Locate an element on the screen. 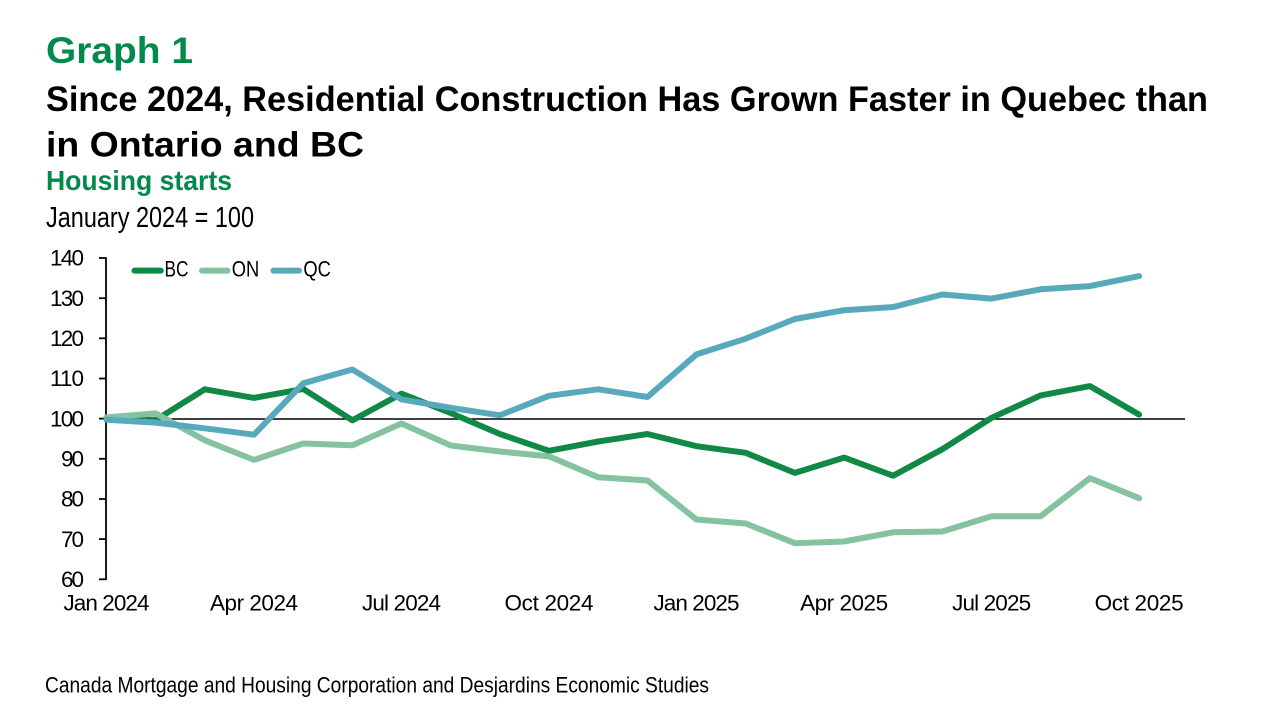 The height and width of the screenshot is (720, 1280). svg-text: in Ontario and BC is located at coordinates (205, 145).